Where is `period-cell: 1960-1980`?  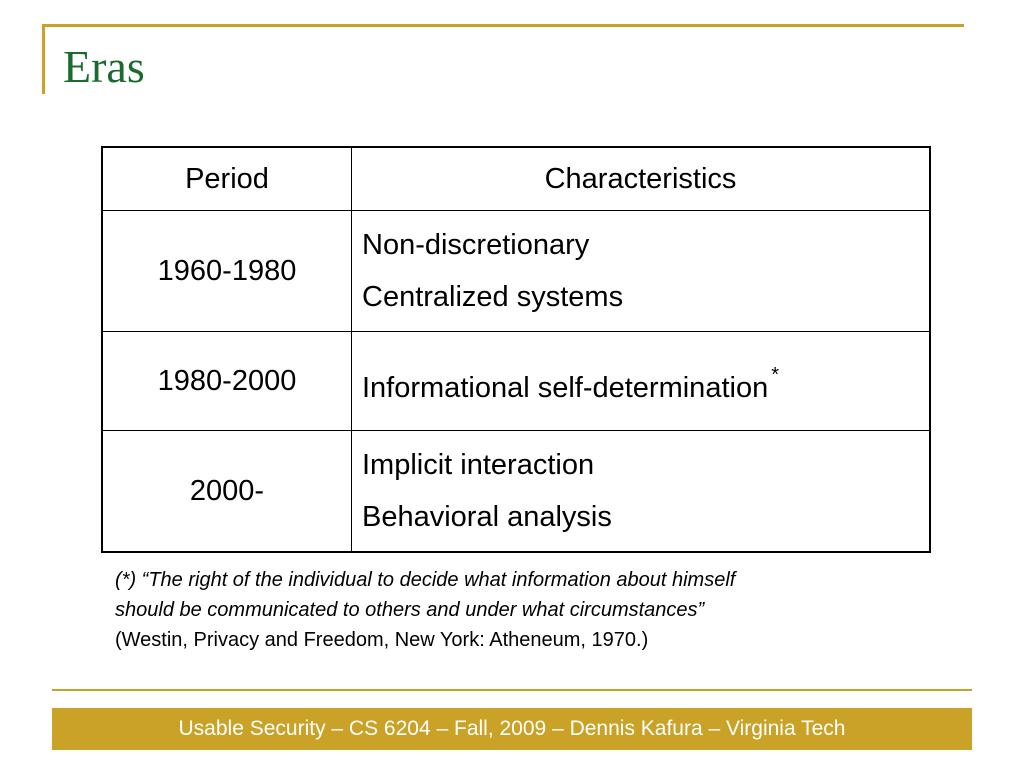 period-cell: 1960-1980 is located at coordinates (226, 271).